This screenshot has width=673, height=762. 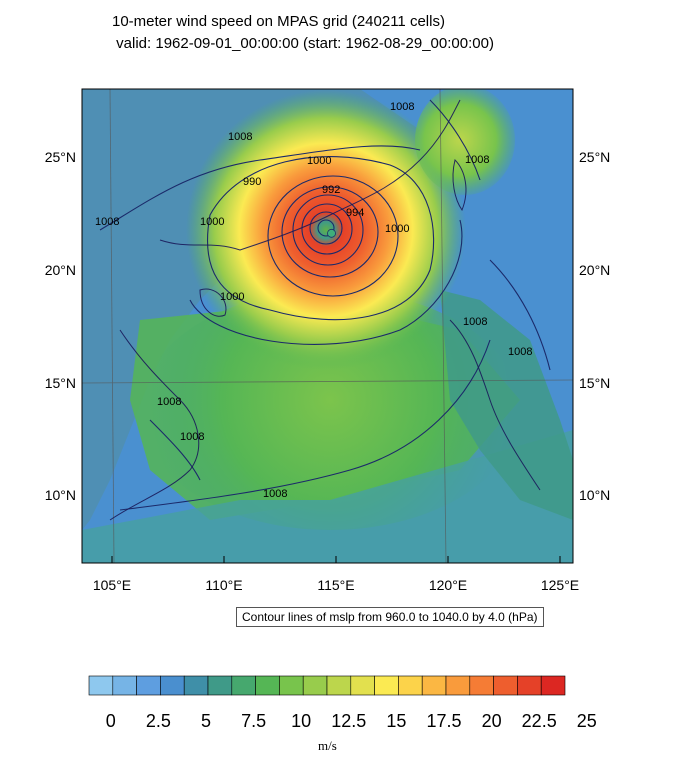 I want to click on colorbar-label: 0, so click(x=111, y=721).